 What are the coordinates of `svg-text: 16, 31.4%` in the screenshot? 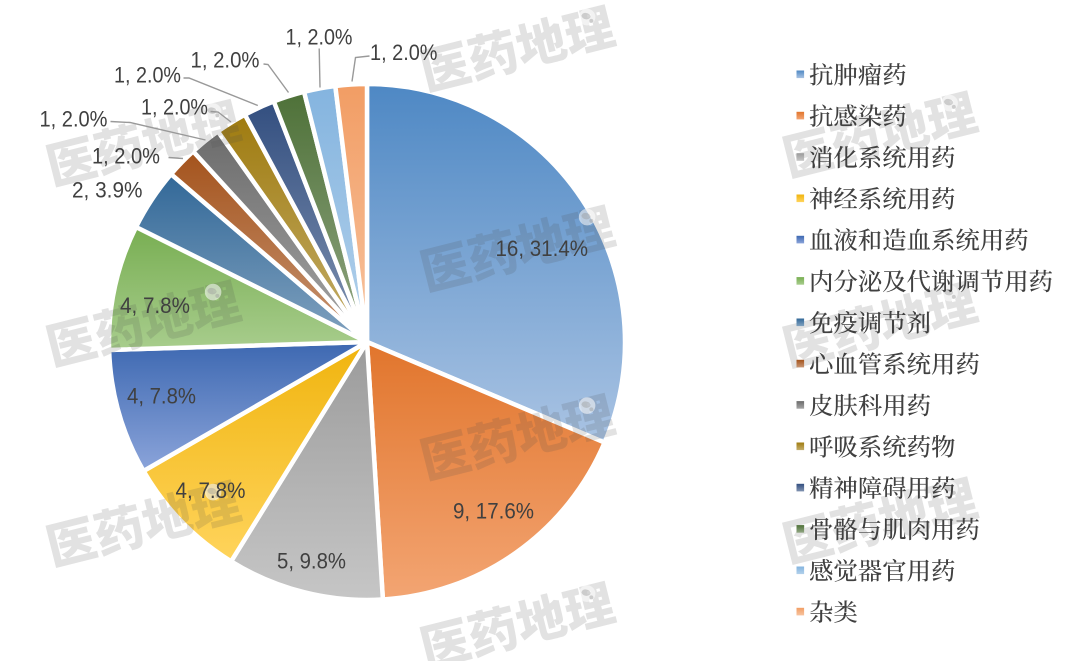 It's located at (542, 248).